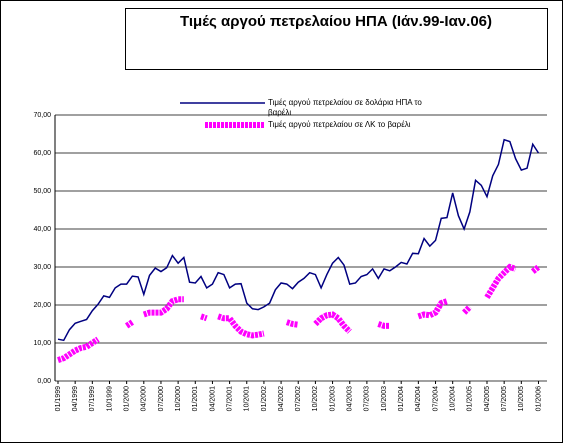  What do you see at coordinates (332, 398) in the screenshot?
I see `x-tick-label: 01/2003` at bounding box center [332, 398].